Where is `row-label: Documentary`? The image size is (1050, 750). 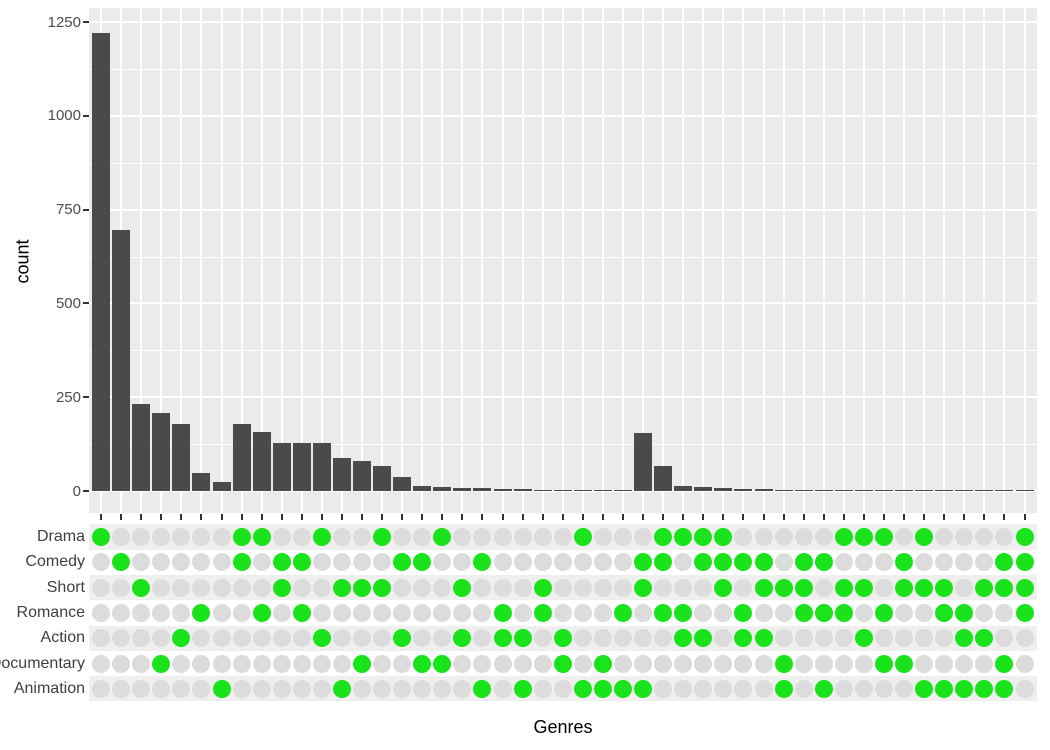
row-label: Documentary is located at coordinates (42, 663).